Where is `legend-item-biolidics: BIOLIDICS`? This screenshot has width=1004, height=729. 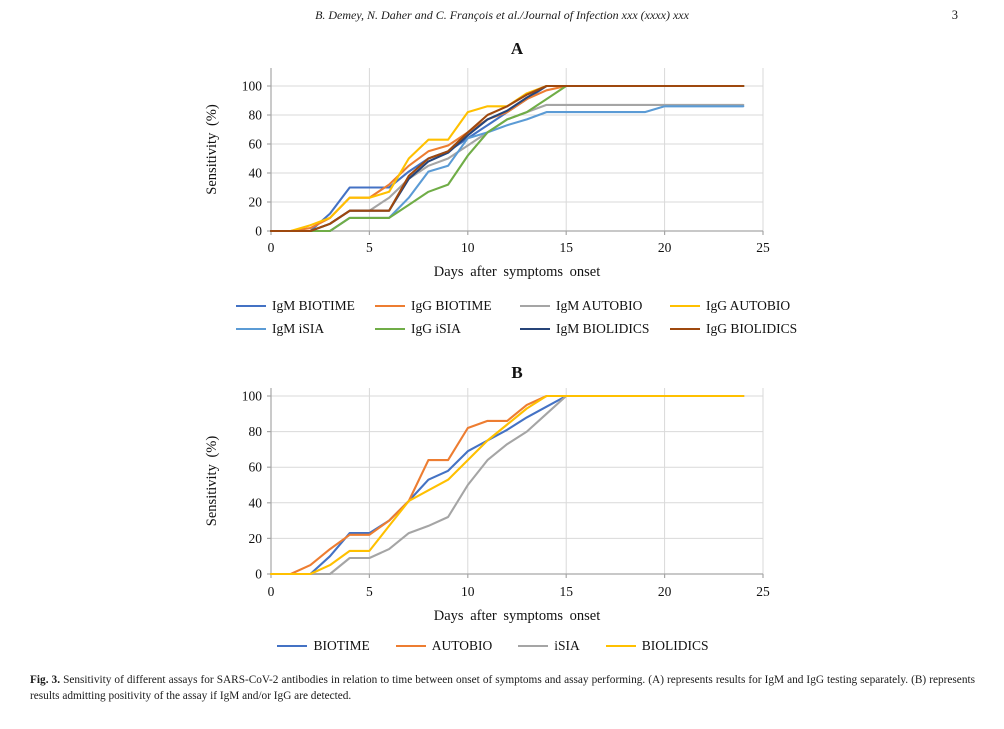 legend-item-biolidics: BIOLIDICS is located at coordinates (657, 646).